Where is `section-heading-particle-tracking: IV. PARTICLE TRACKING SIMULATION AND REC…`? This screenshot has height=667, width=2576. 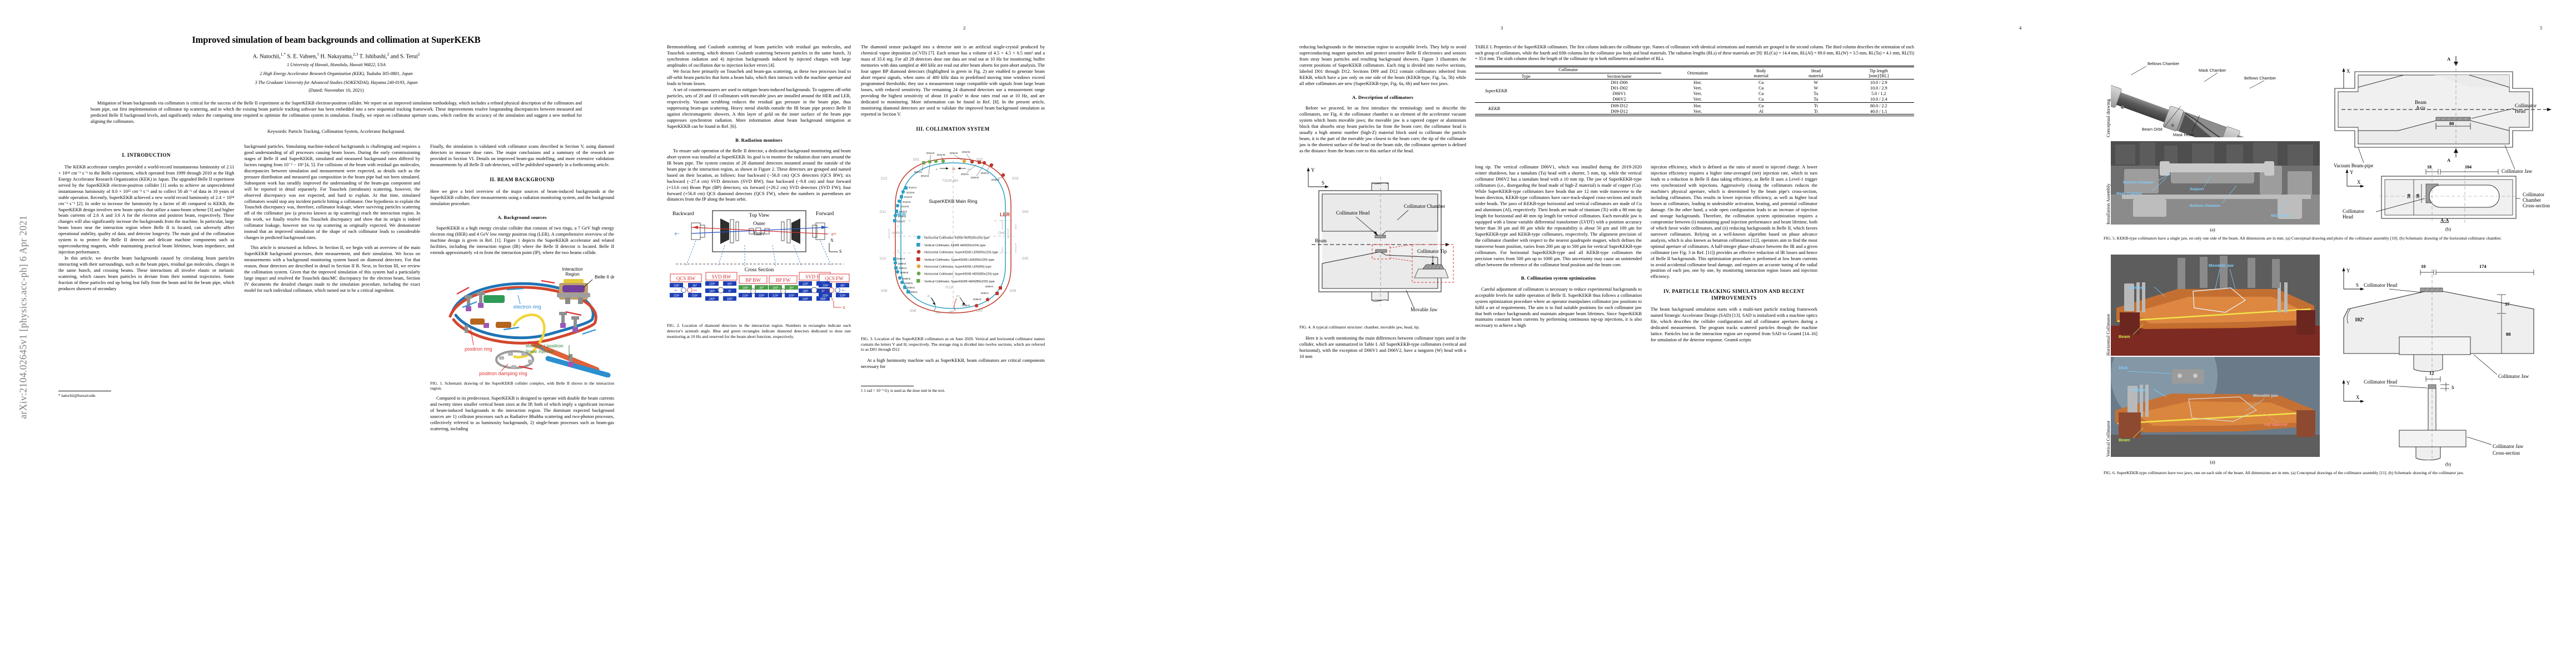 section-heading-particle-tracking: IV. PARTICLE TRACKING SIMULATION AND REC… is located at coordinates (1734, 294).